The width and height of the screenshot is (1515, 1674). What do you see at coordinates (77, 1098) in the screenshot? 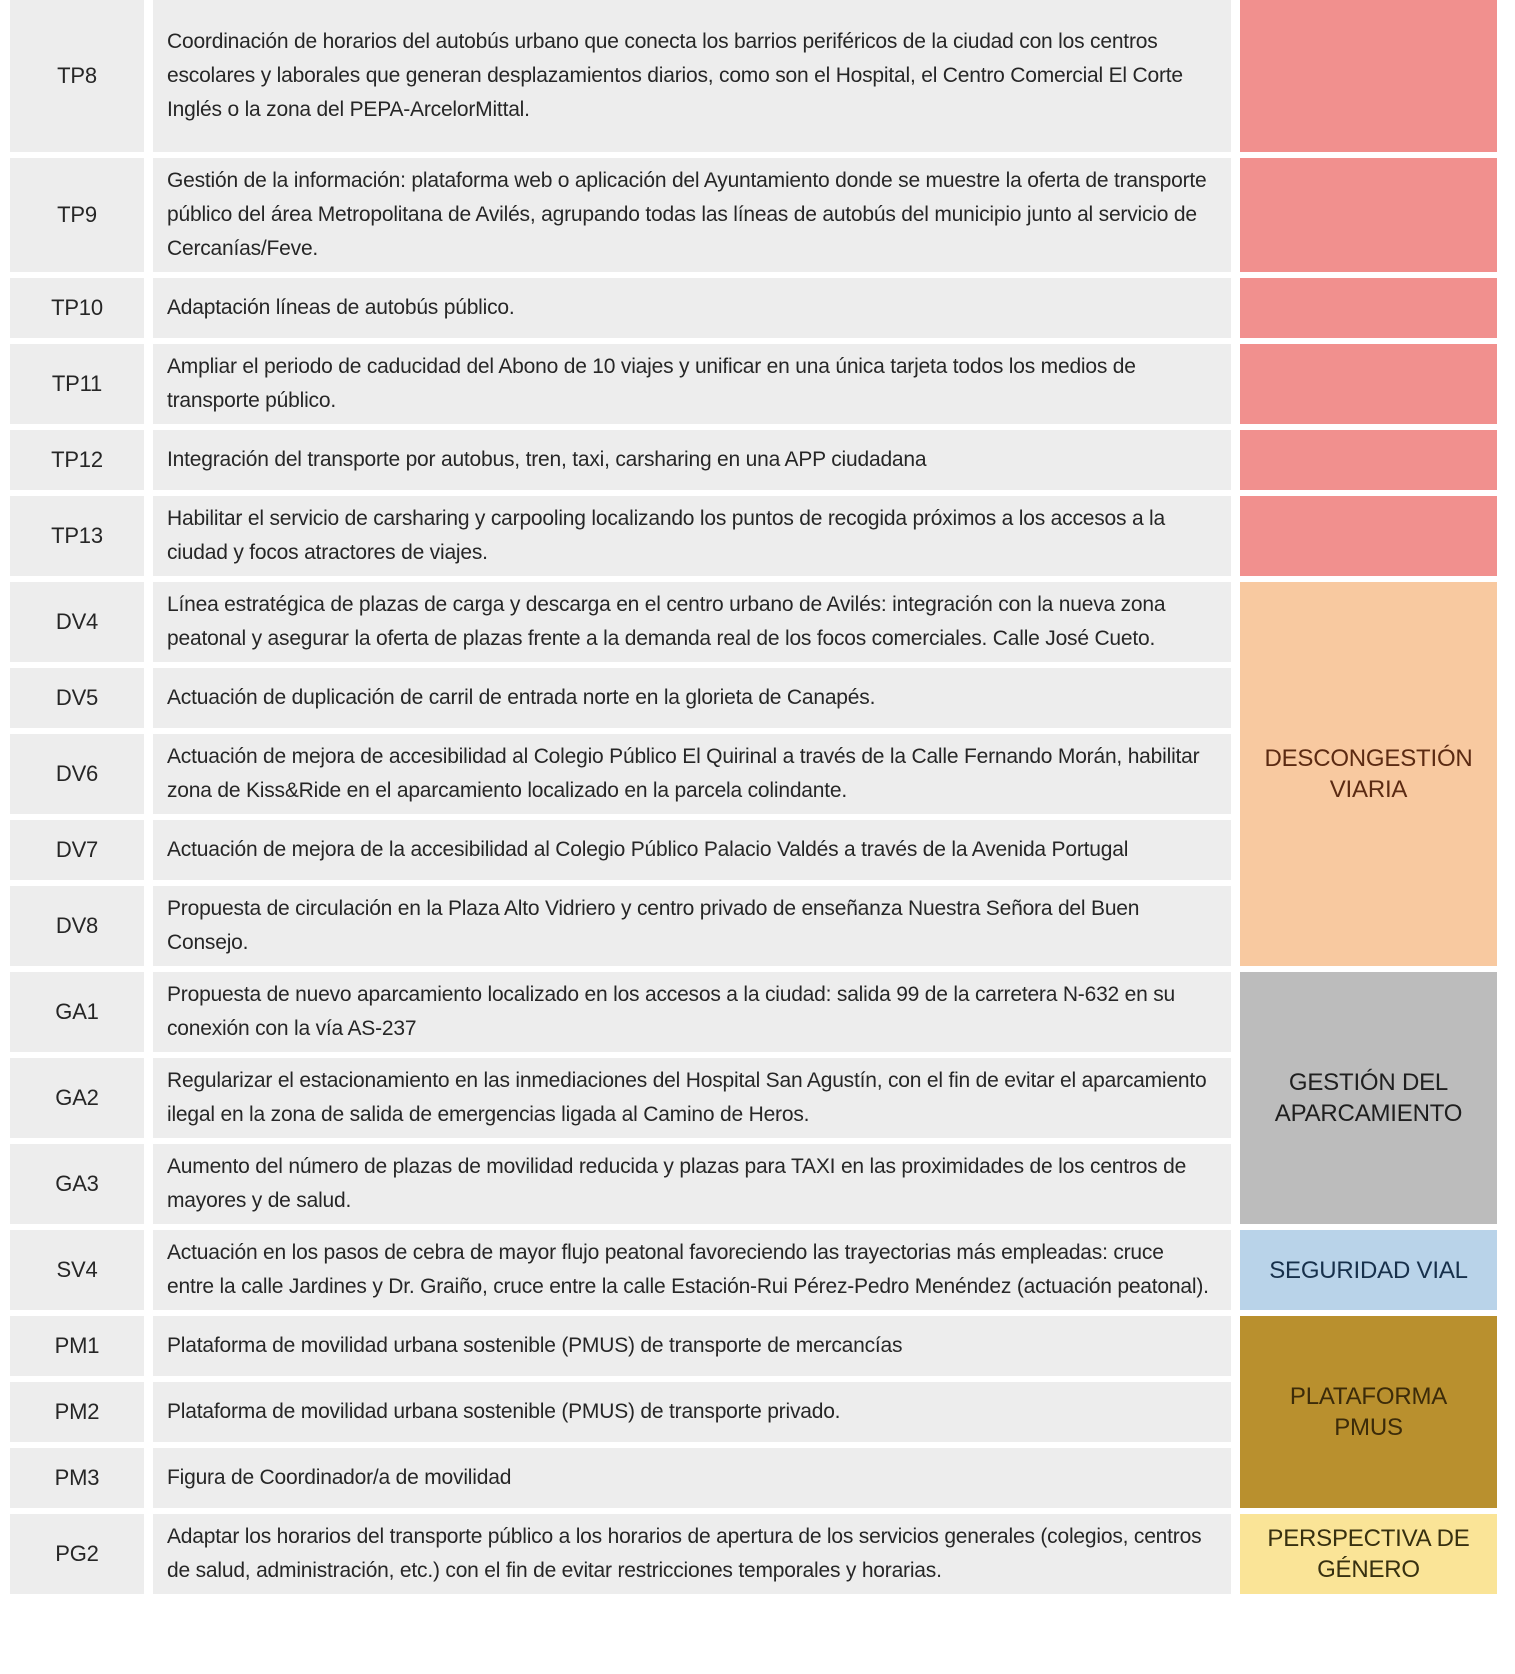
I see `row-code-GA2: GA2` at bounding box center [77, 1098].